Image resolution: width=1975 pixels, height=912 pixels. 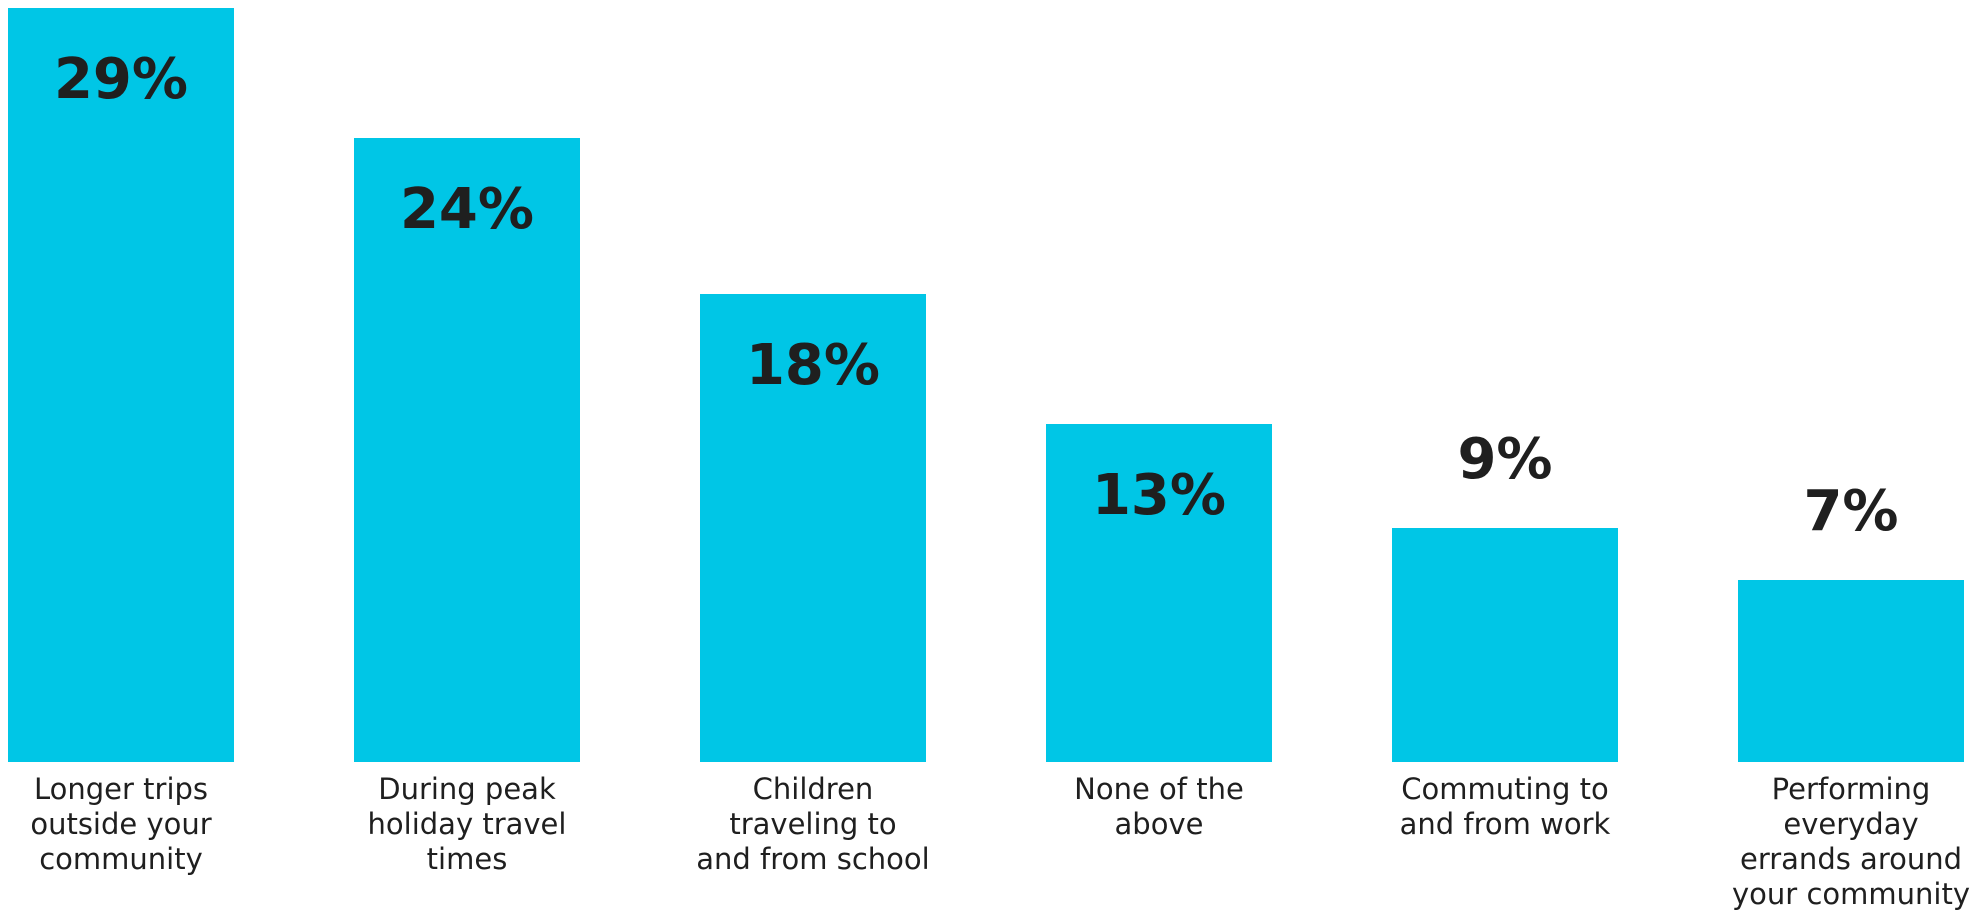 I want to click on value-label-5: 9%, so click(x=1504, y=459).